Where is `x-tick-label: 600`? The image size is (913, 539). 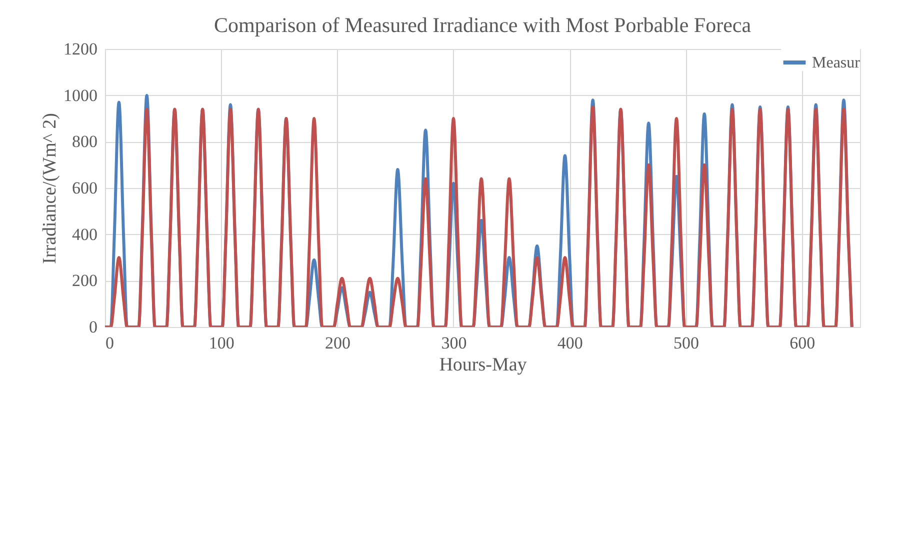
x-tick-label: 600 is located at coordinates (803, 343).